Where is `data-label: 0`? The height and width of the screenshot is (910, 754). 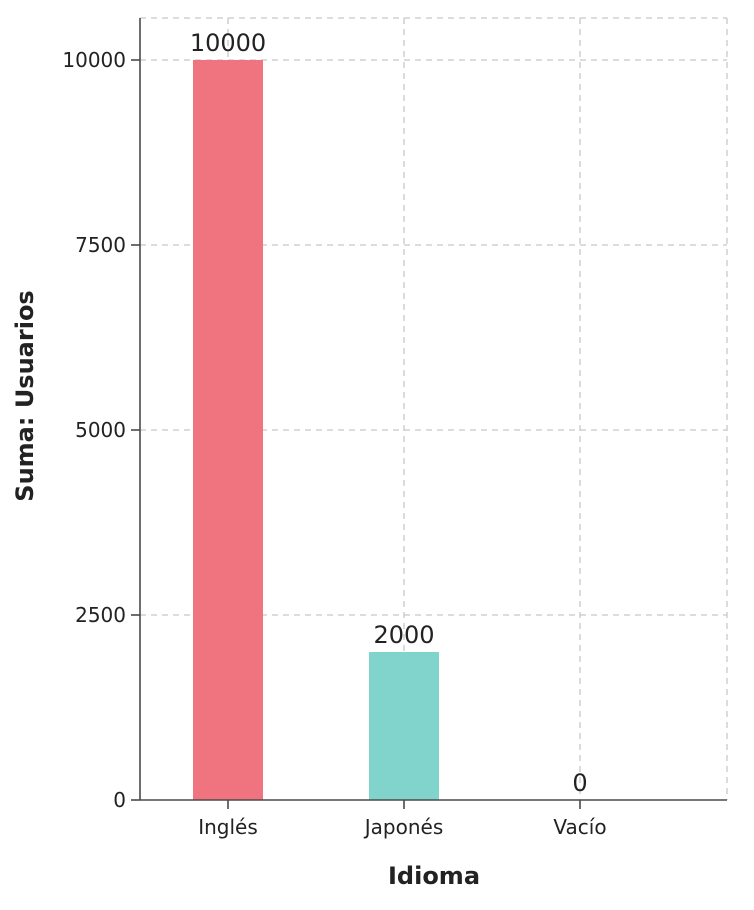
data-label: 0 is located at coordinates (579, 783).